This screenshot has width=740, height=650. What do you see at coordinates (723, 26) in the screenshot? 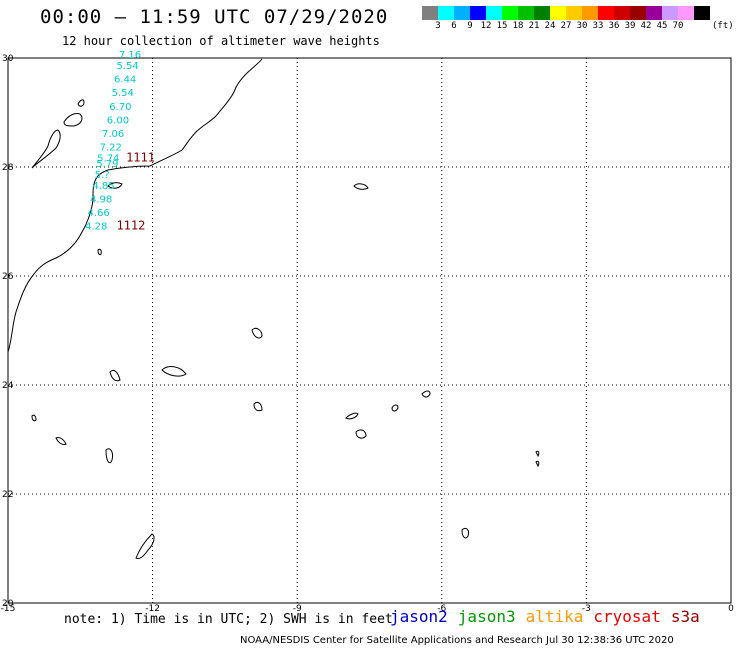
I see `legend-unit: (ft)` at bounding box center [723, 26].